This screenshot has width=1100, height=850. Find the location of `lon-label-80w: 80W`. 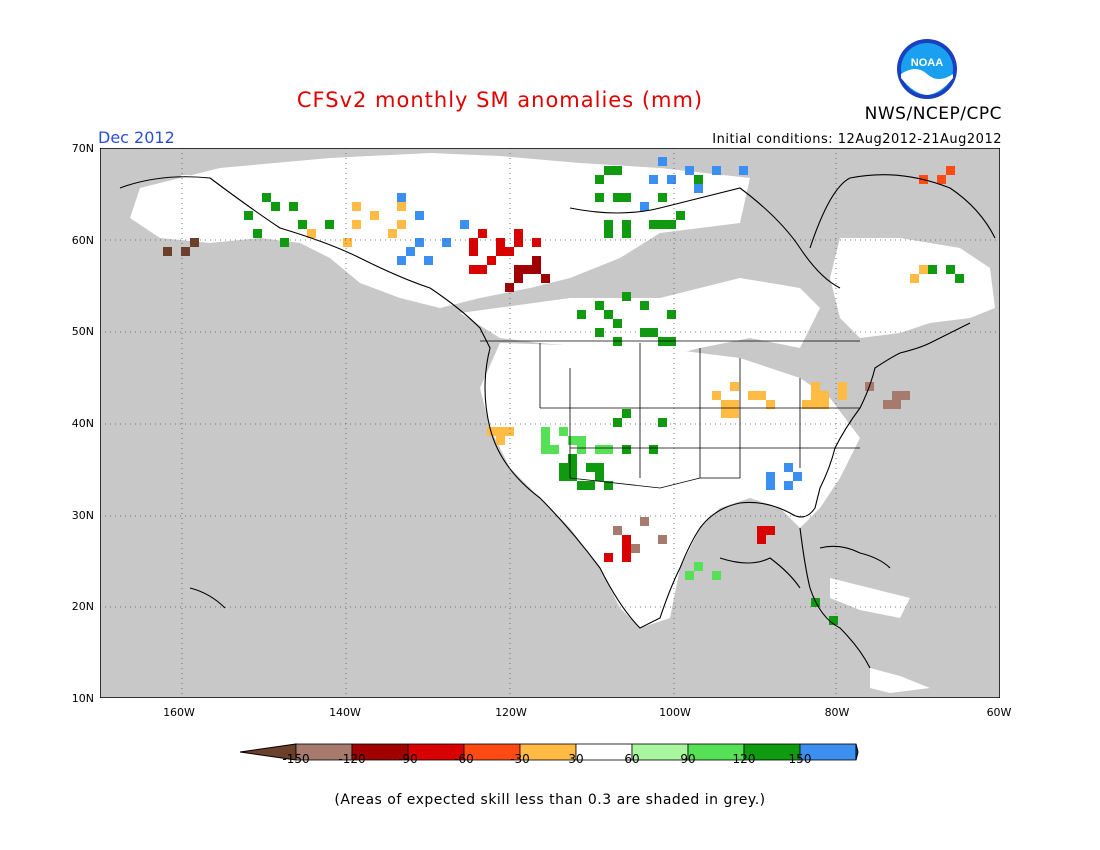

lon-label-80w: 80W is located at coordinates (837, 712).